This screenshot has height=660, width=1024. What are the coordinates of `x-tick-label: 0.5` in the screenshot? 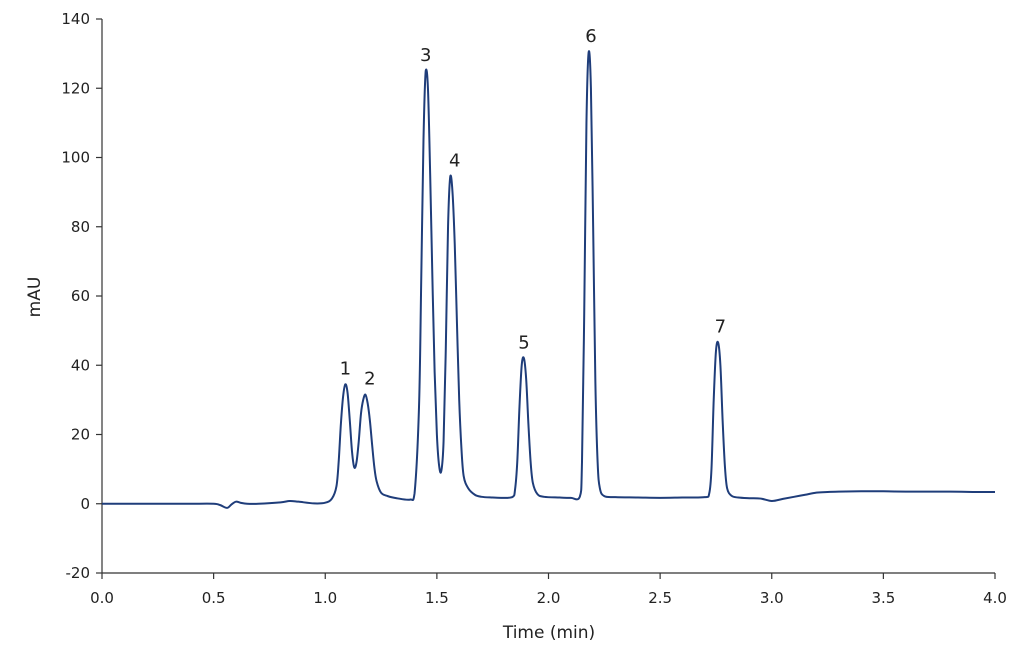 It's located at (214, 598).